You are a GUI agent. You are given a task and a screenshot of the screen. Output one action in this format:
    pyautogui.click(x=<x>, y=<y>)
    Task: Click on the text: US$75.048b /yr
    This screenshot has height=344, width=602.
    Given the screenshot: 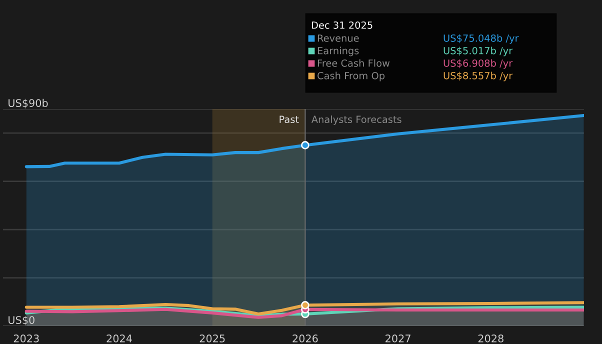 What is the action you would take?
    pyautogui.click(x=481, y=39)
    